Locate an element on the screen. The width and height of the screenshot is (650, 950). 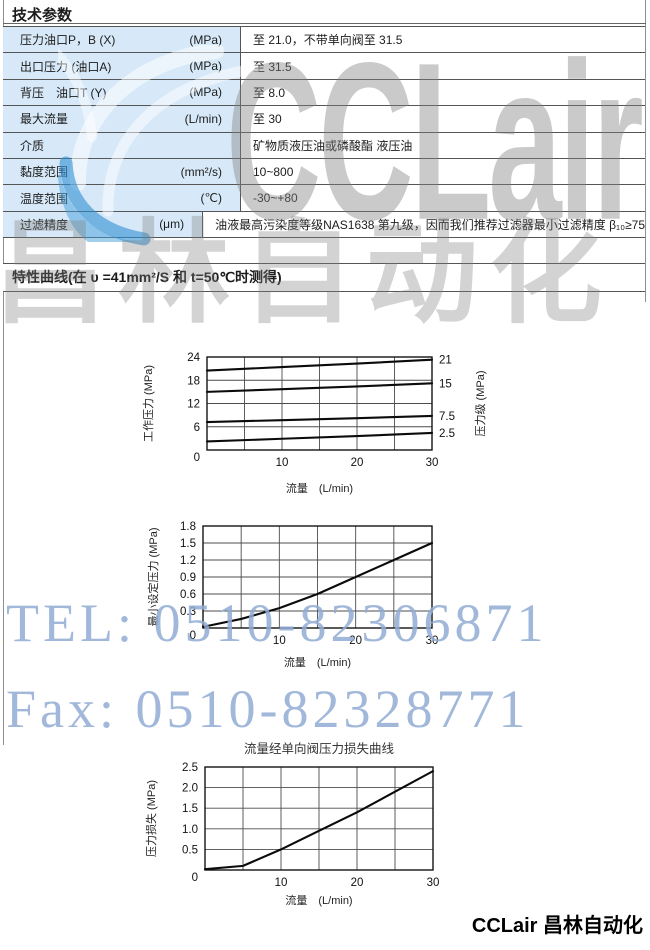
svg-text: 压力级 (MPa) is located at coordinates (480, 404).